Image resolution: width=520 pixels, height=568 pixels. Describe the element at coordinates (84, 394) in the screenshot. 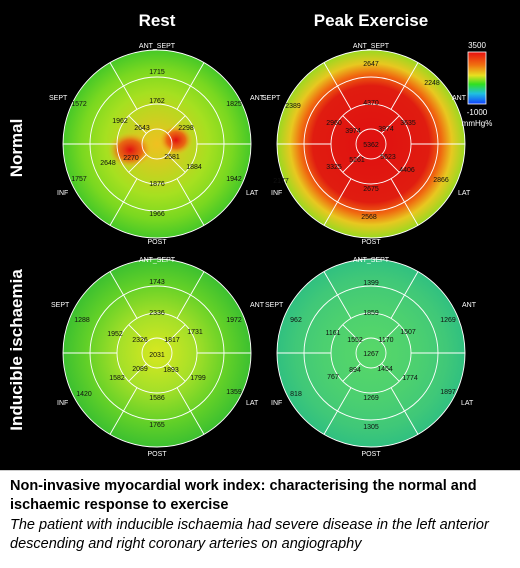

I see `segment-value: 1420` at that location.